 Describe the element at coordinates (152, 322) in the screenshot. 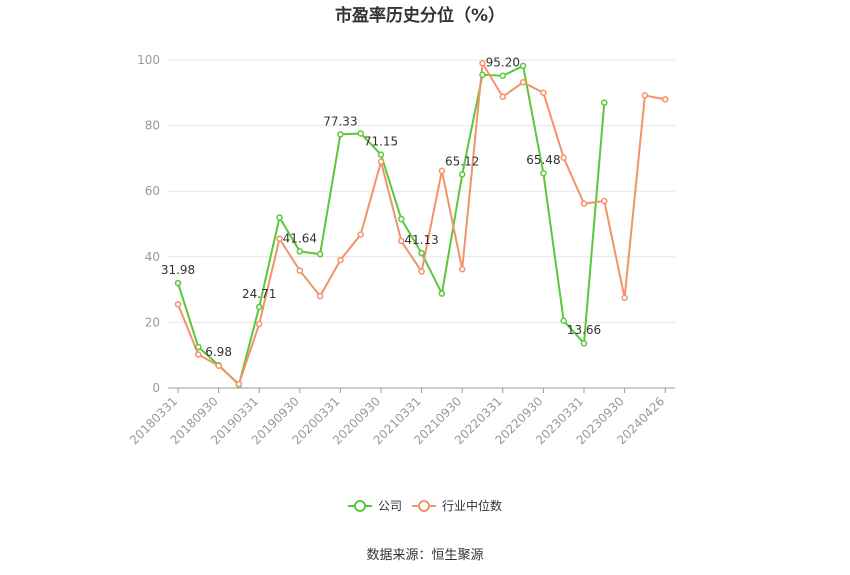

I see `y-tick-label: 20` at that location.